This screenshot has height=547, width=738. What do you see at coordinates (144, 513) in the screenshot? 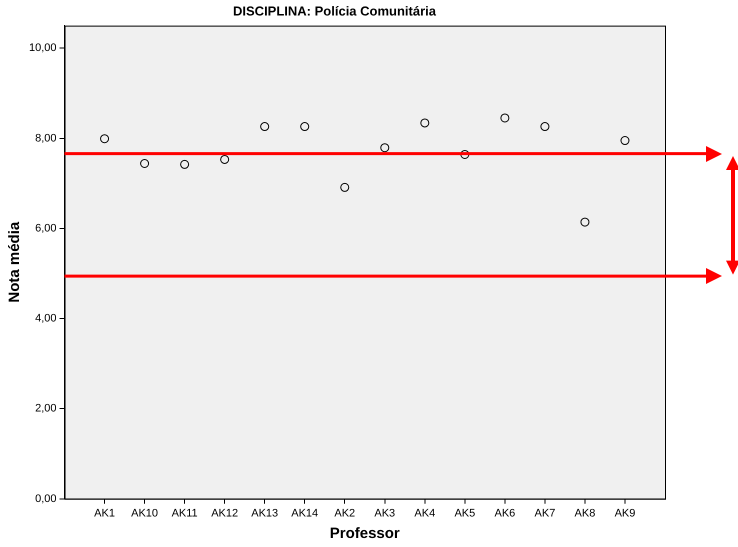
I see `x-tick-label: AK10` at bounding box center [144, 513].